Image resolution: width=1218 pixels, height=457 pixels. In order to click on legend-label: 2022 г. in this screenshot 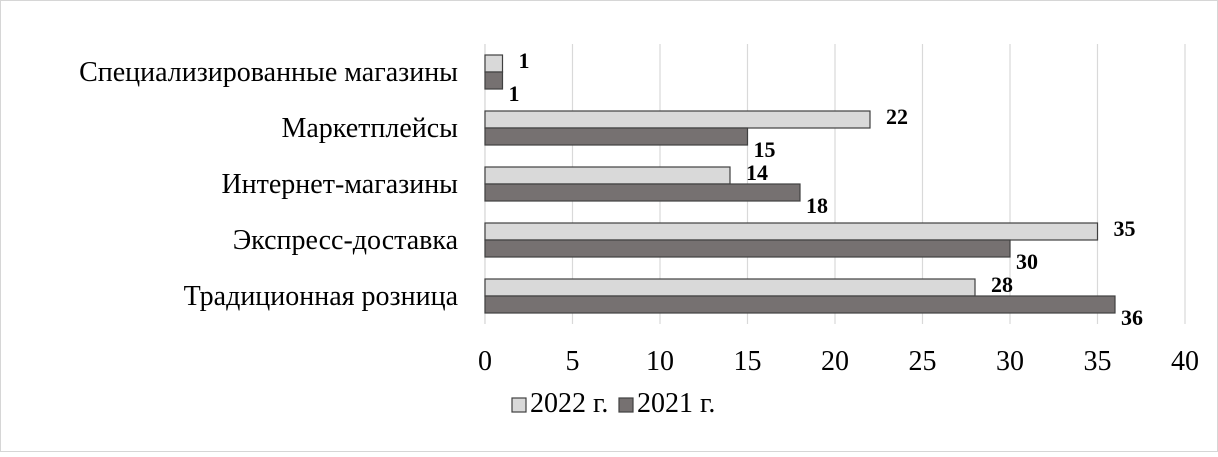, I will do `click(569, 403)`.